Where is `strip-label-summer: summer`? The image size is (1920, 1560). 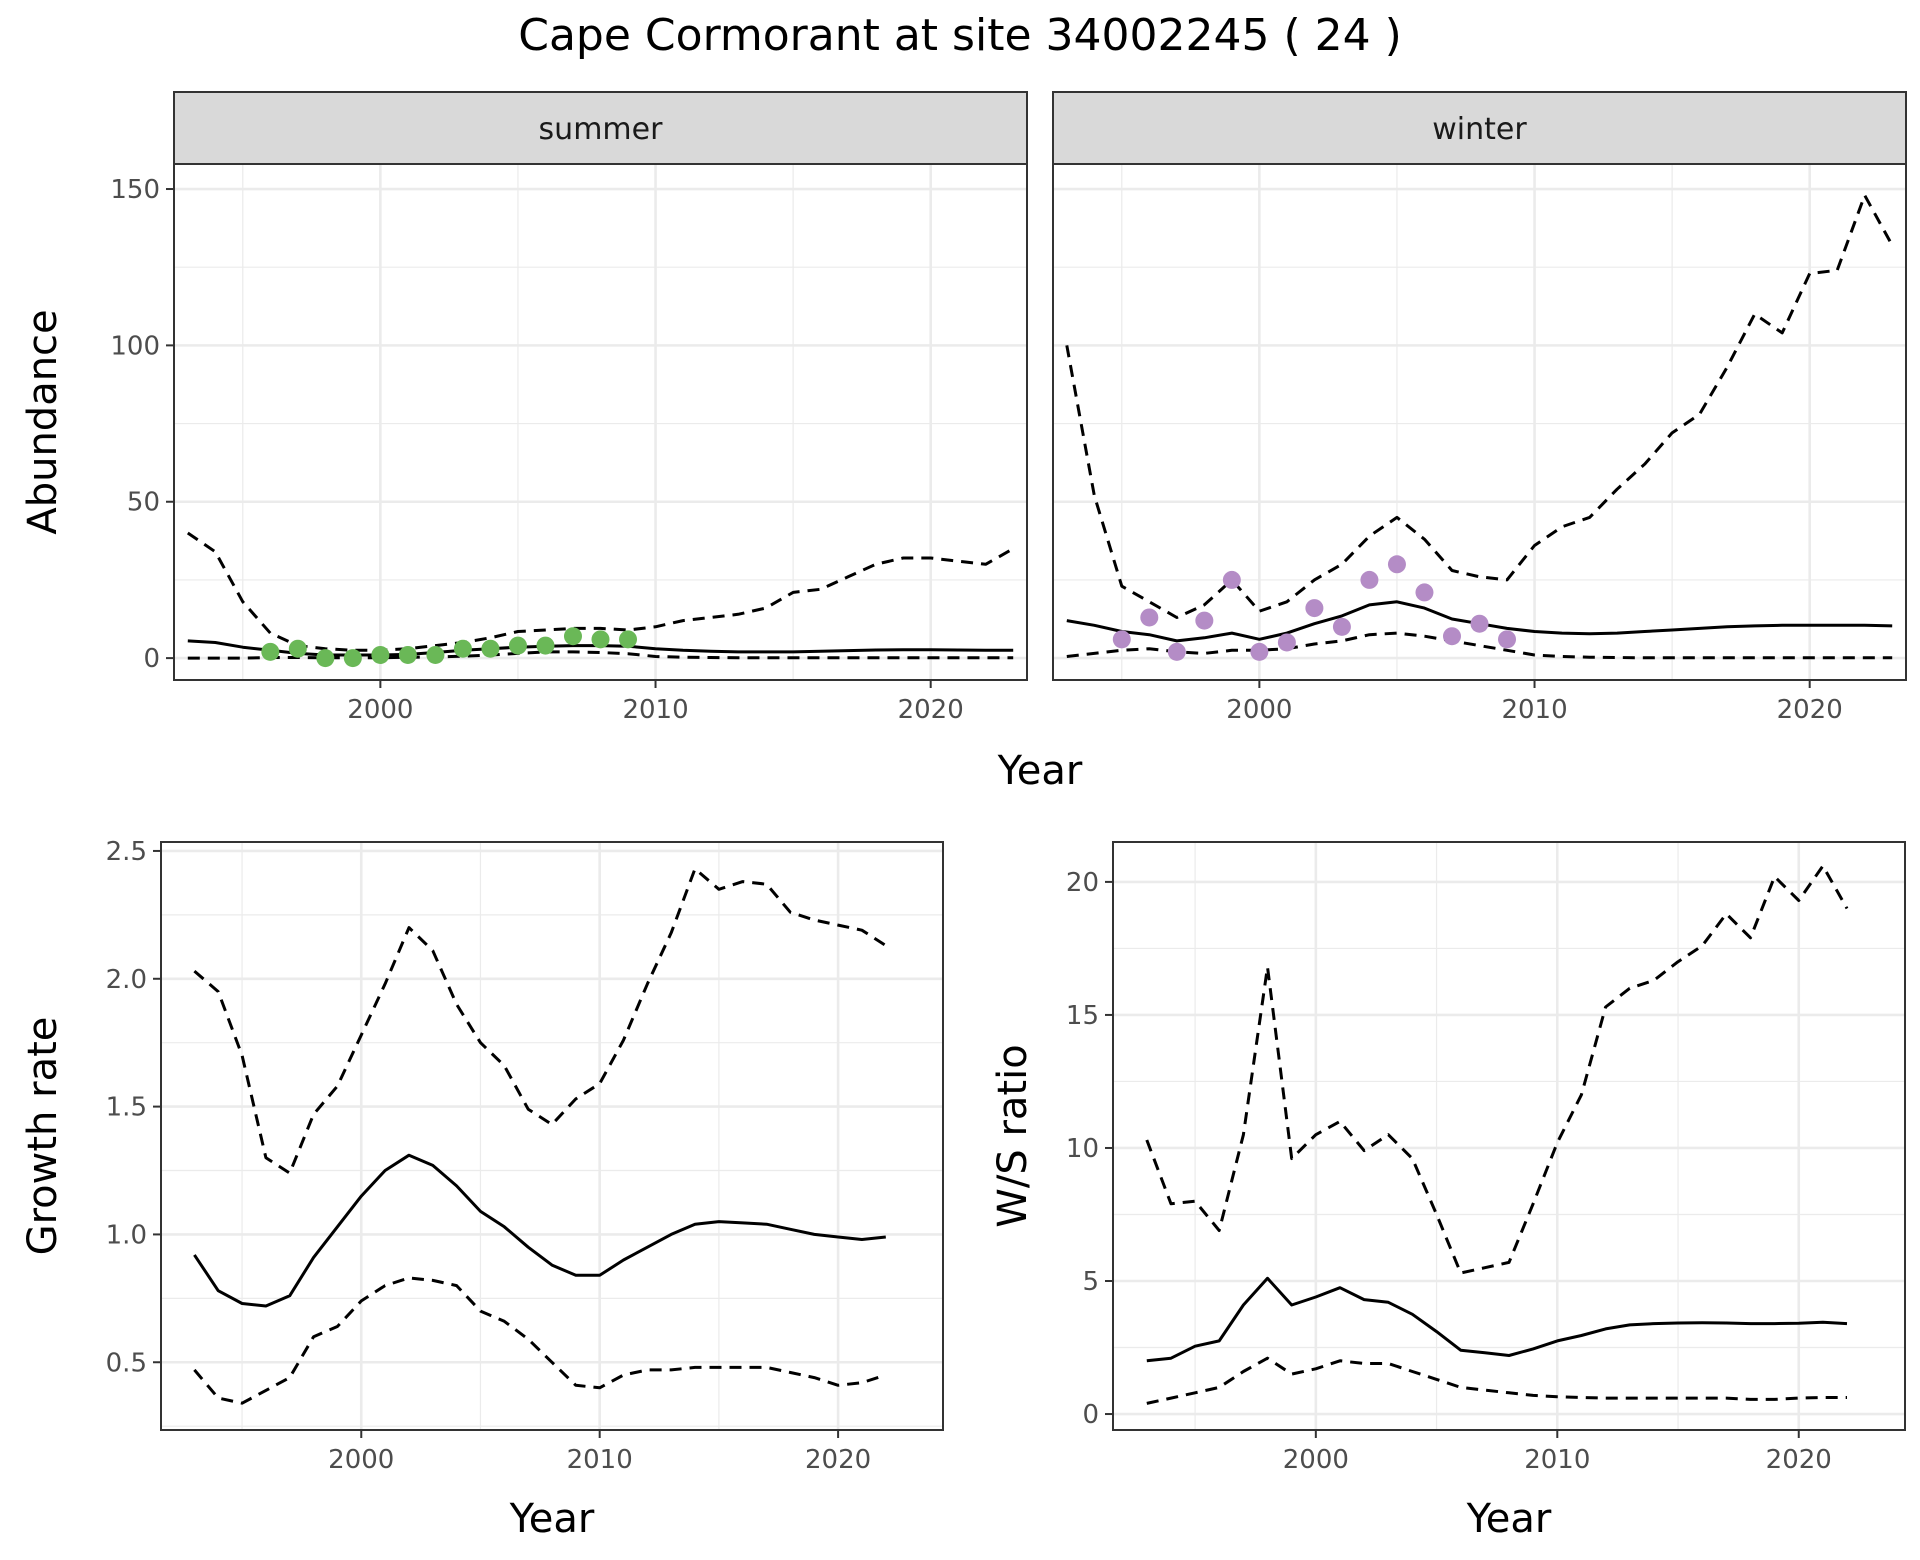 strip-label-summer: summer is located at coordinates (601, 129).